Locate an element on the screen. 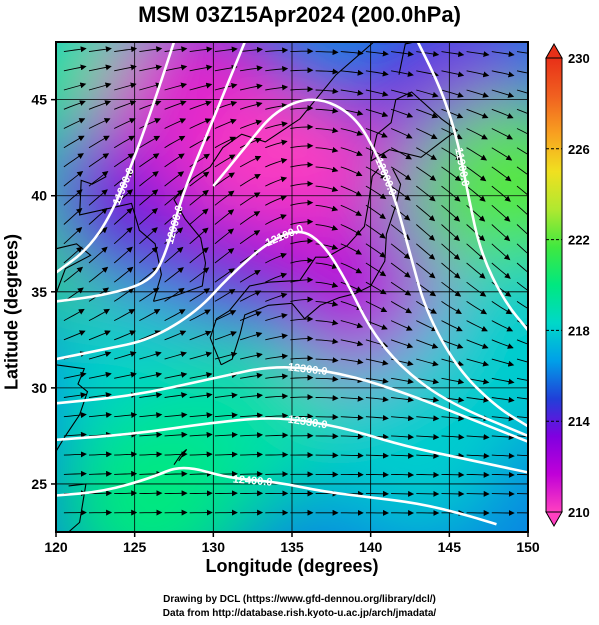  x-tick-label: 145 is located at coordinates (450, 547).